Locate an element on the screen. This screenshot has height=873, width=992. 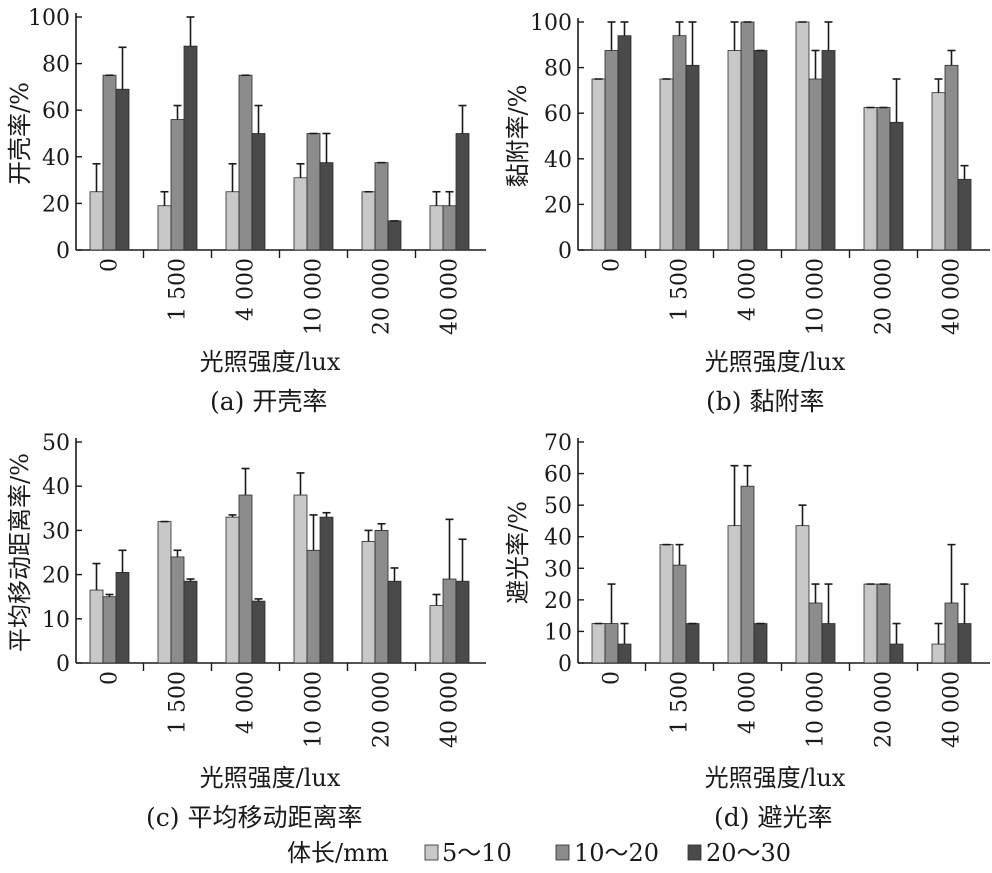
y-tick-label: 70 is located at coordinates (558, 443).